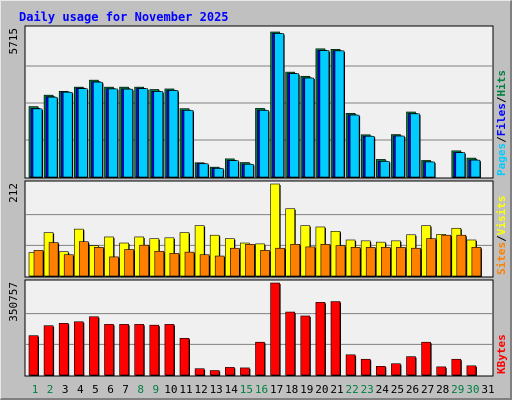  What do you see at coordinates (501, 354) in the screenshot?
I see `legend-kbytes: KBytes` at bounding box center [501, 354].